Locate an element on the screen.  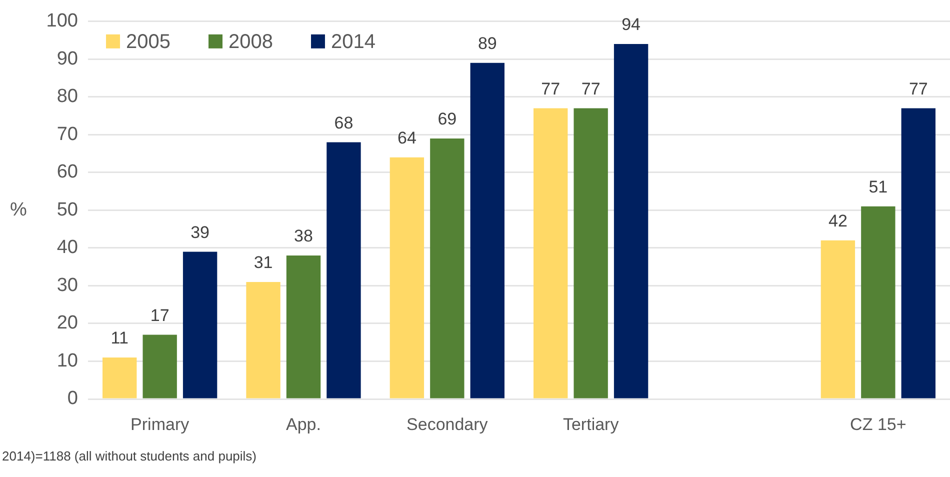
legend-label: 2014 is located at coordinates (353, 41).